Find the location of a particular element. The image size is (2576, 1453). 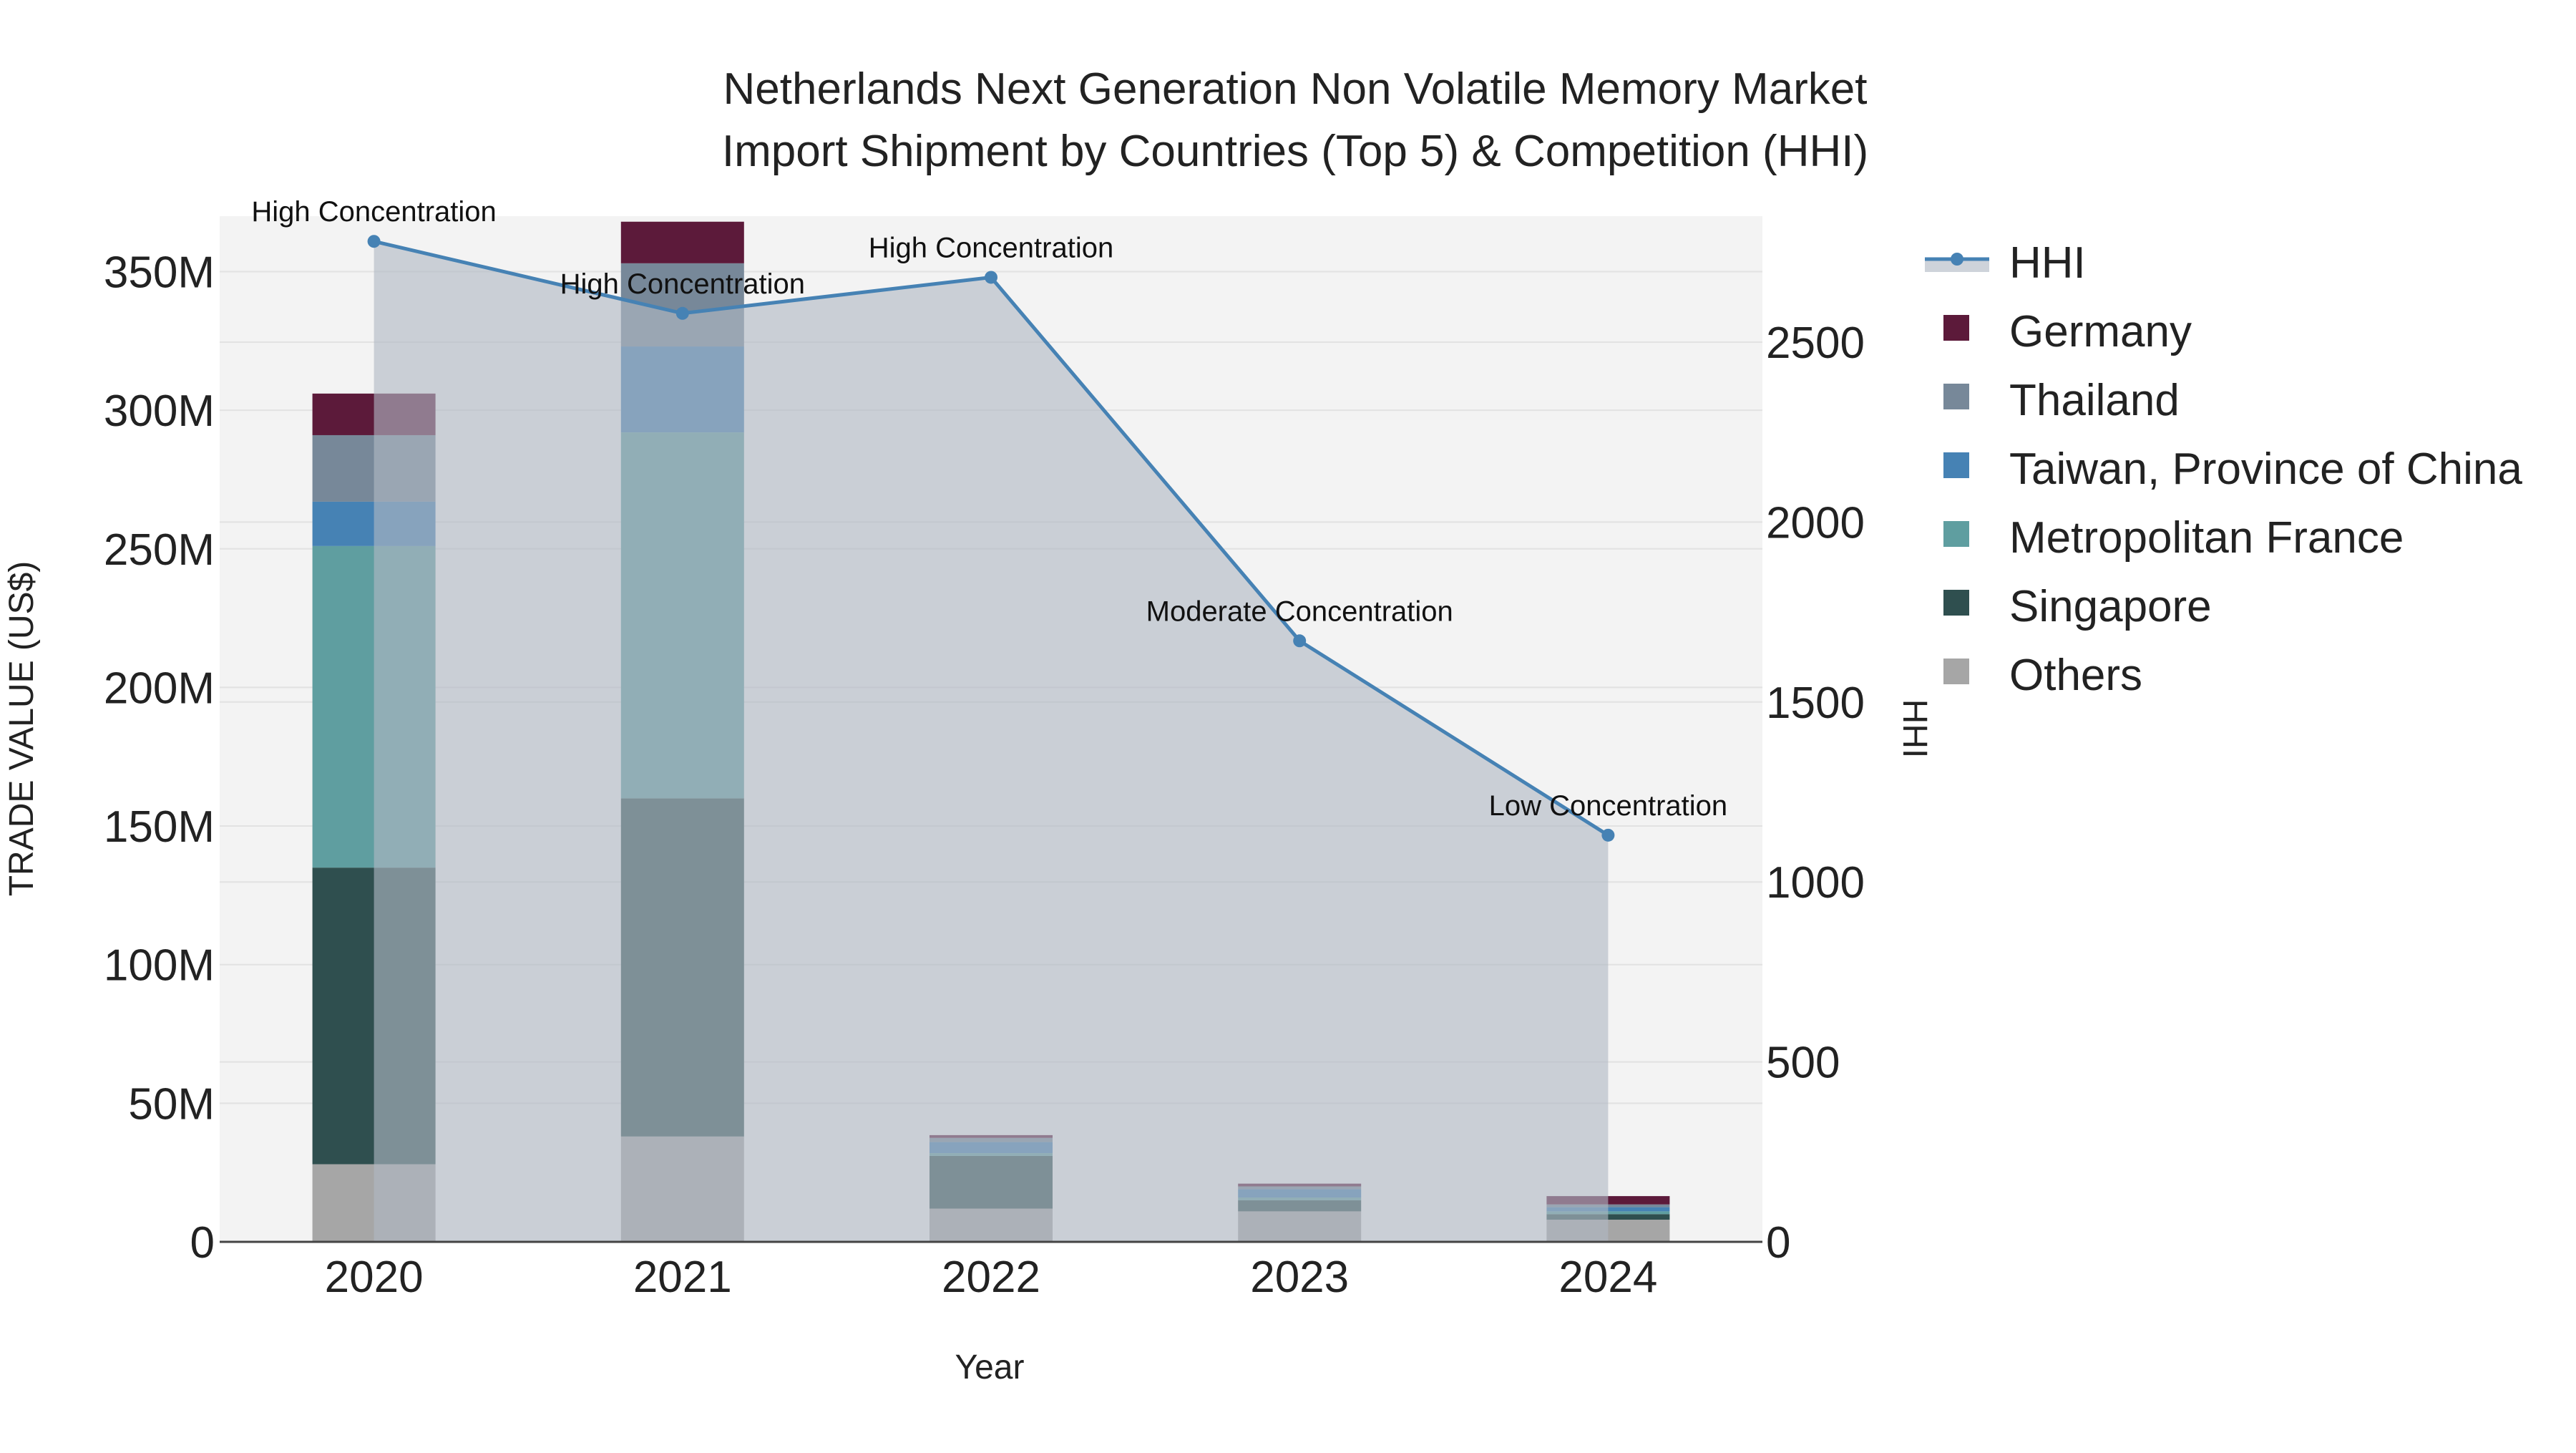

x-tick-label: 2024 is located at coordinates (1607, 1277).